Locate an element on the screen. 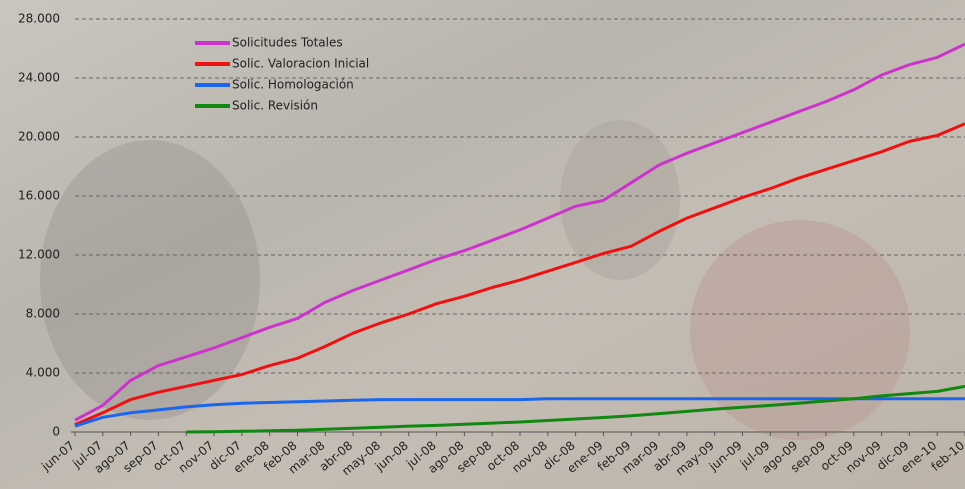 This screenshot has height=489, width=965. legend-label: Solic. Revisión is located at coordinates (275, 106).